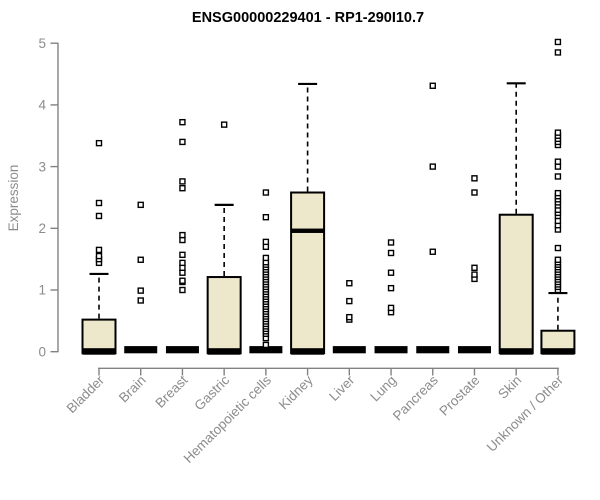  What do you see at coordinates (433, 350) in the screenshot?
I see `flat-box-pancreas` at bounding box center [433, 350].